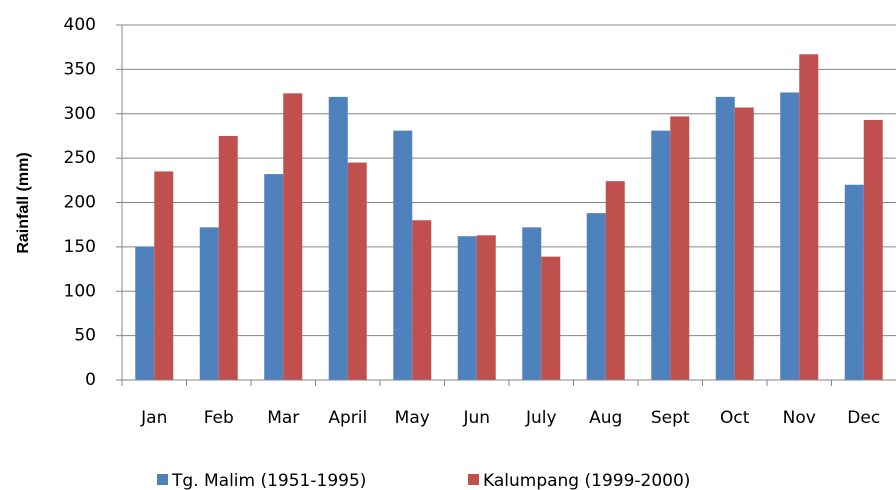 Image resolution: width=896 pixels, height=490 pixels. Describe the element at coordinates (605, 418) in the screenshot. I see `x-tick-label: Aug` at that location.